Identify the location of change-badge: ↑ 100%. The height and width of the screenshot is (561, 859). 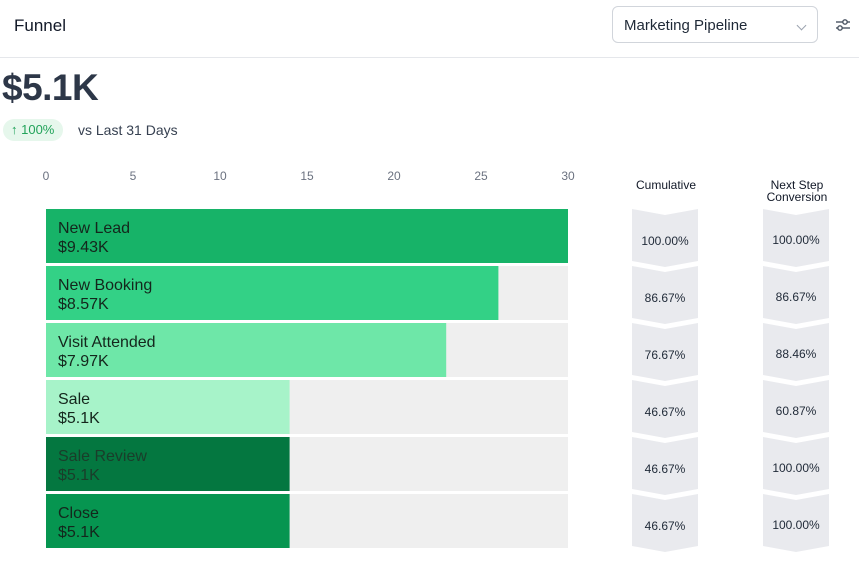
(33, 130).